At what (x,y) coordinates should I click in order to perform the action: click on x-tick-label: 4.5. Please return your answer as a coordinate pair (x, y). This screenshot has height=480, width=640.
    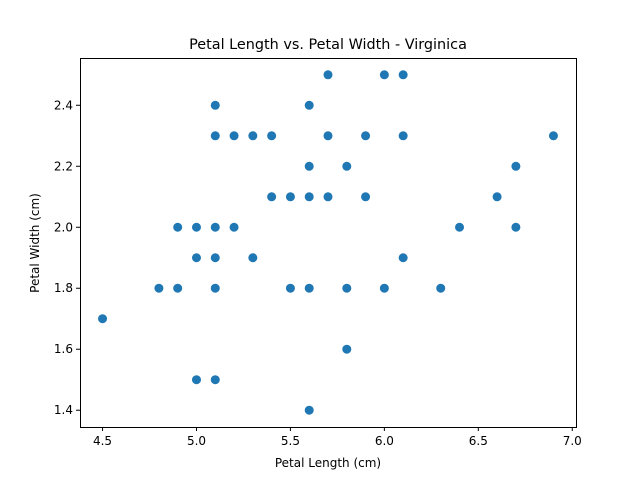
    Looking at the image, I should click on (102, 441).